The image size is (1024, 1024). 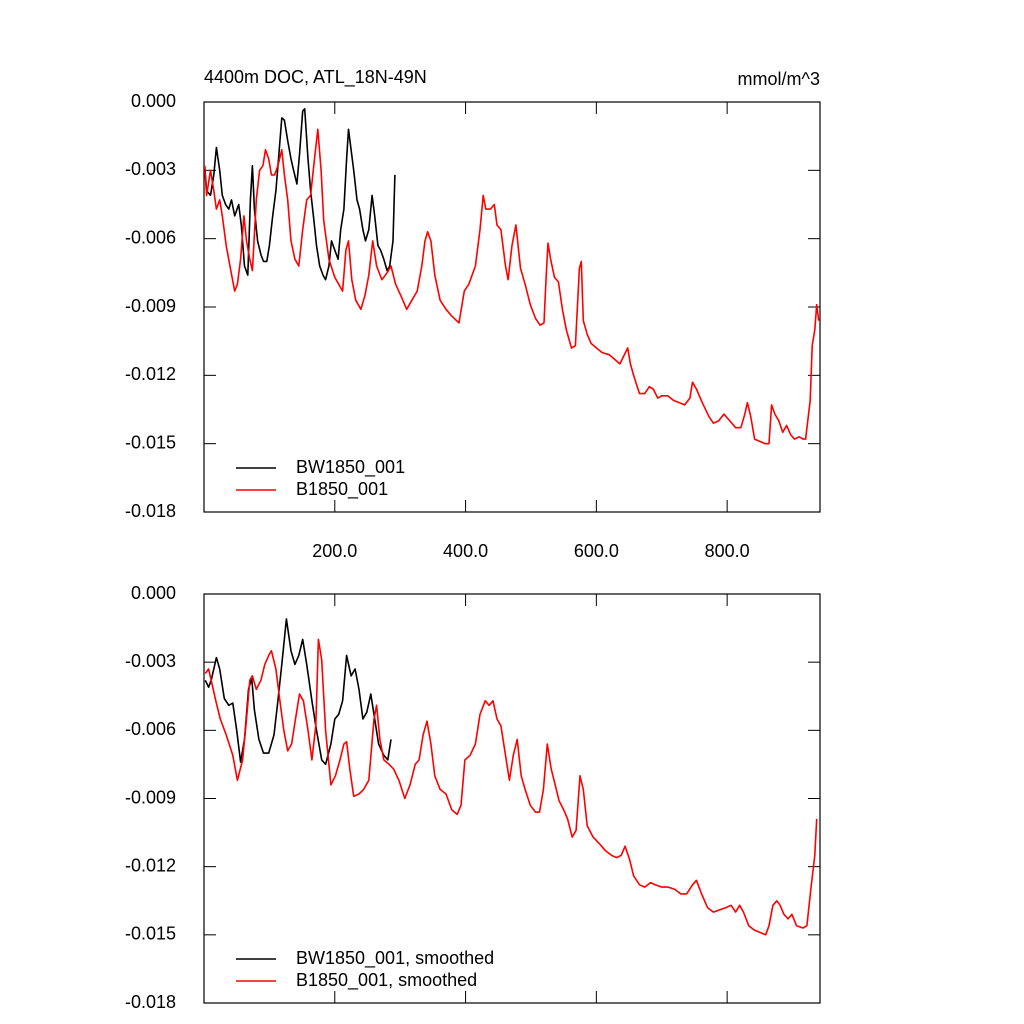 I want to click on x-tick-label: 400.0, so click(x=465, y=551).